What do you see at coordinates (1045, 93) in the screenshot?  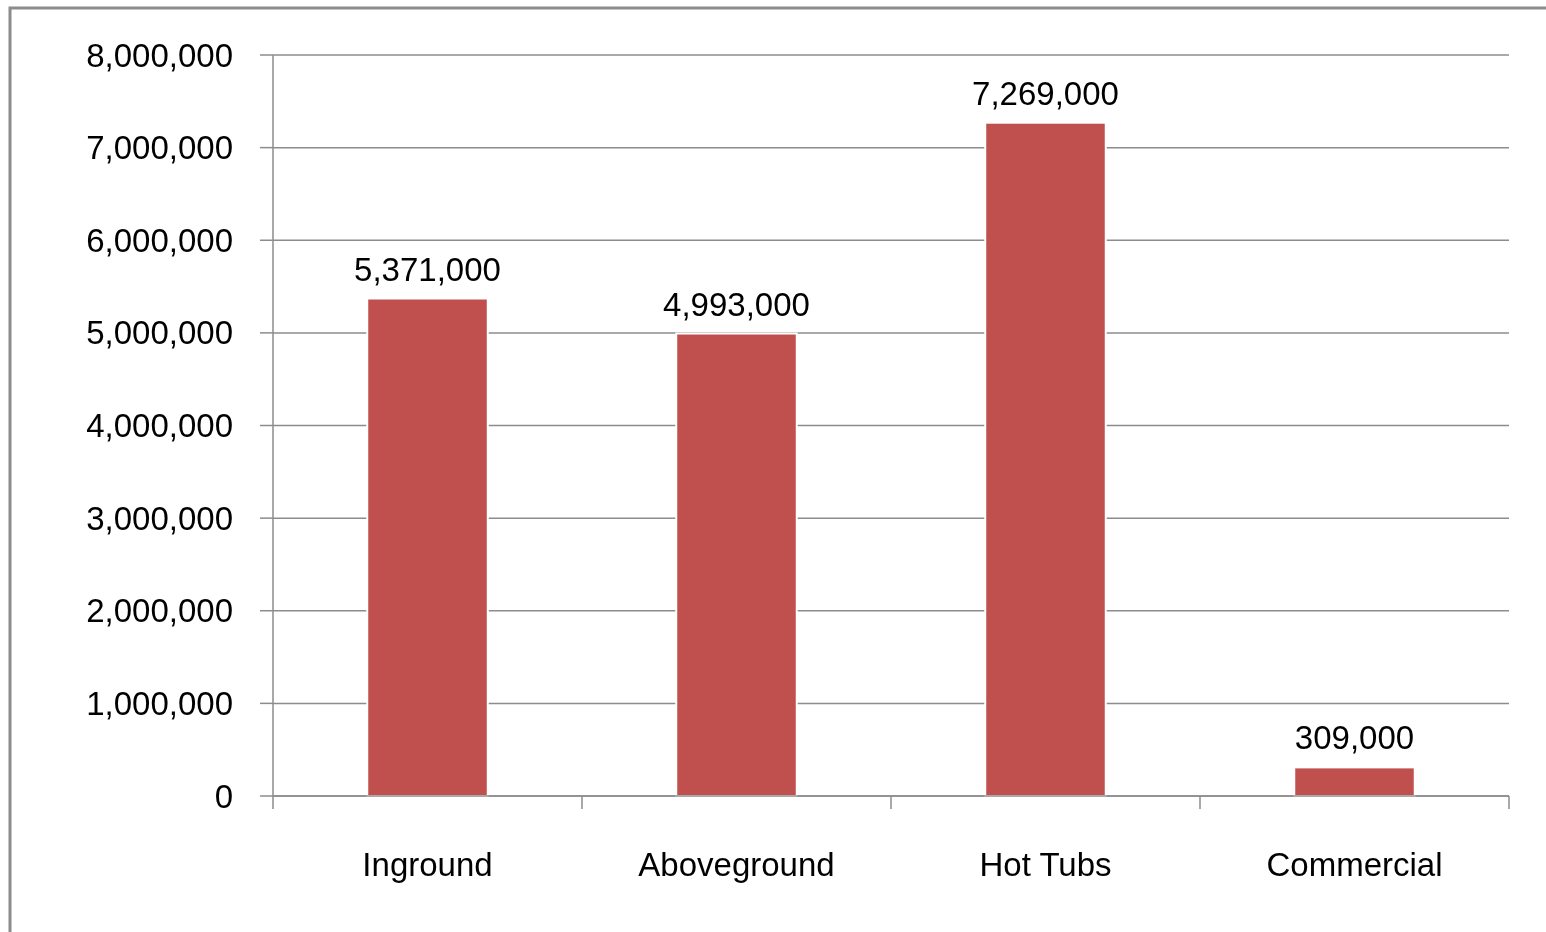 I see `data-label: 7,269,000` at bounding box center [1045, 93].